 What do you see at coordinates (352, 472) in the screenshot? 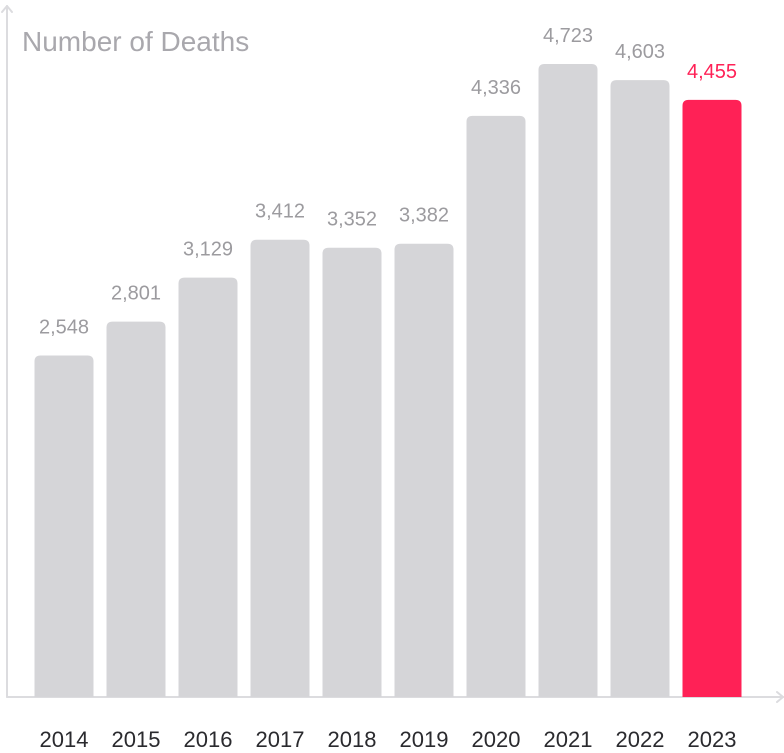
I see `bar-2018` at bounding box center [352, 472].